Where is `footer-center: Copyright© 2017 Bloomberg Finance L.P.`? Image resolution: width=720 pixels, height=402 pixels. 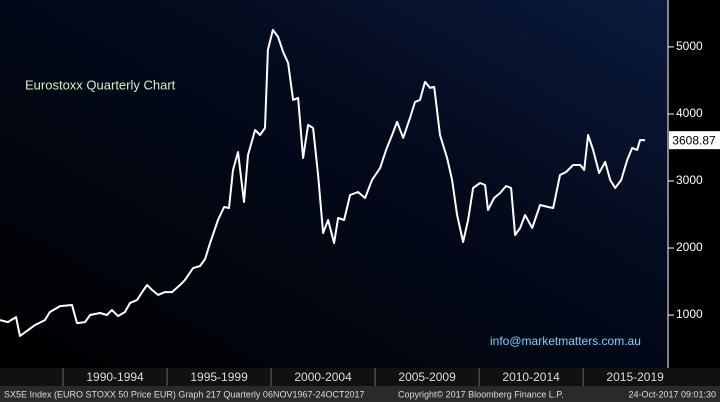 footer-center: Copyright© 2017 Bloomberg Finance L.P. is located at coordinates (481, 394).